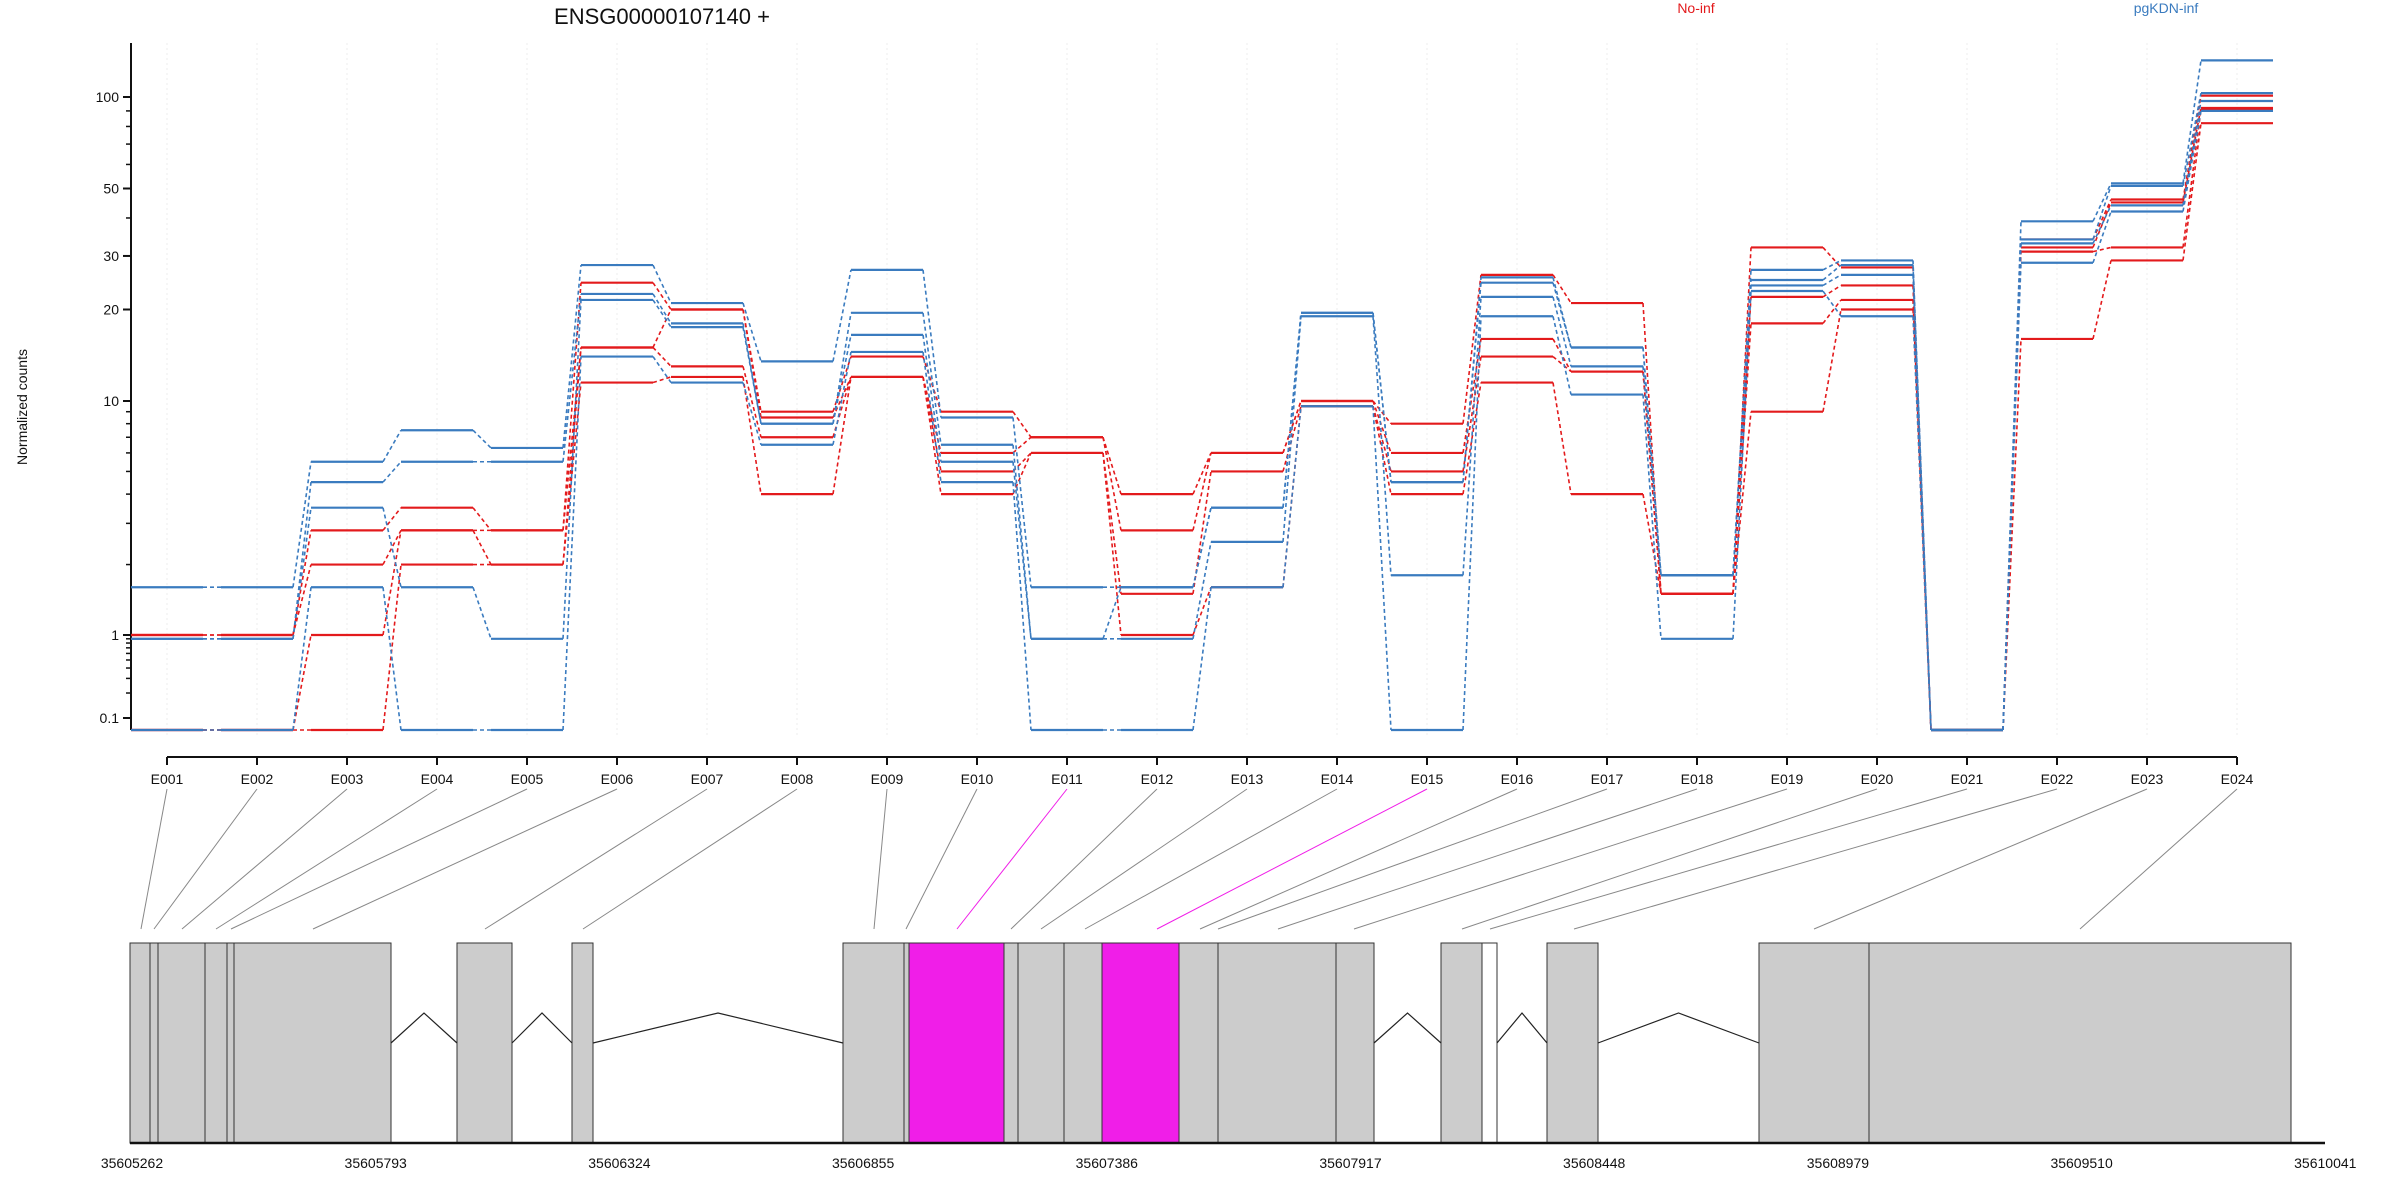 This screenshot has height=1200, width=2400. Describe the element at coordinates (154, 859) in the screenshot. I see `connector-e001` at that location.